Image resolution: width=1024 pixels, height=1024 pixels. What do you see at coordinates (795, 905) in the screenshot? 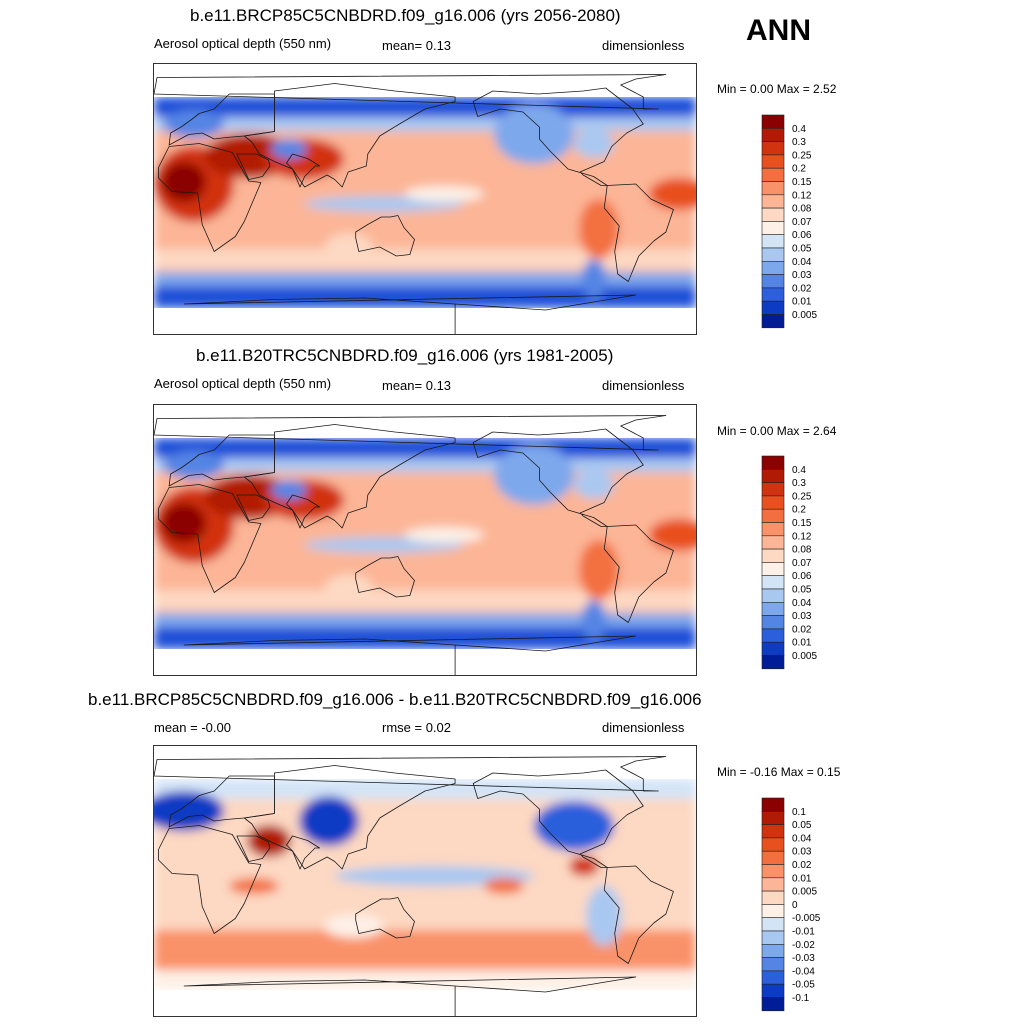
I see `colorbar-label: 0` at bounding box center [795, 905].